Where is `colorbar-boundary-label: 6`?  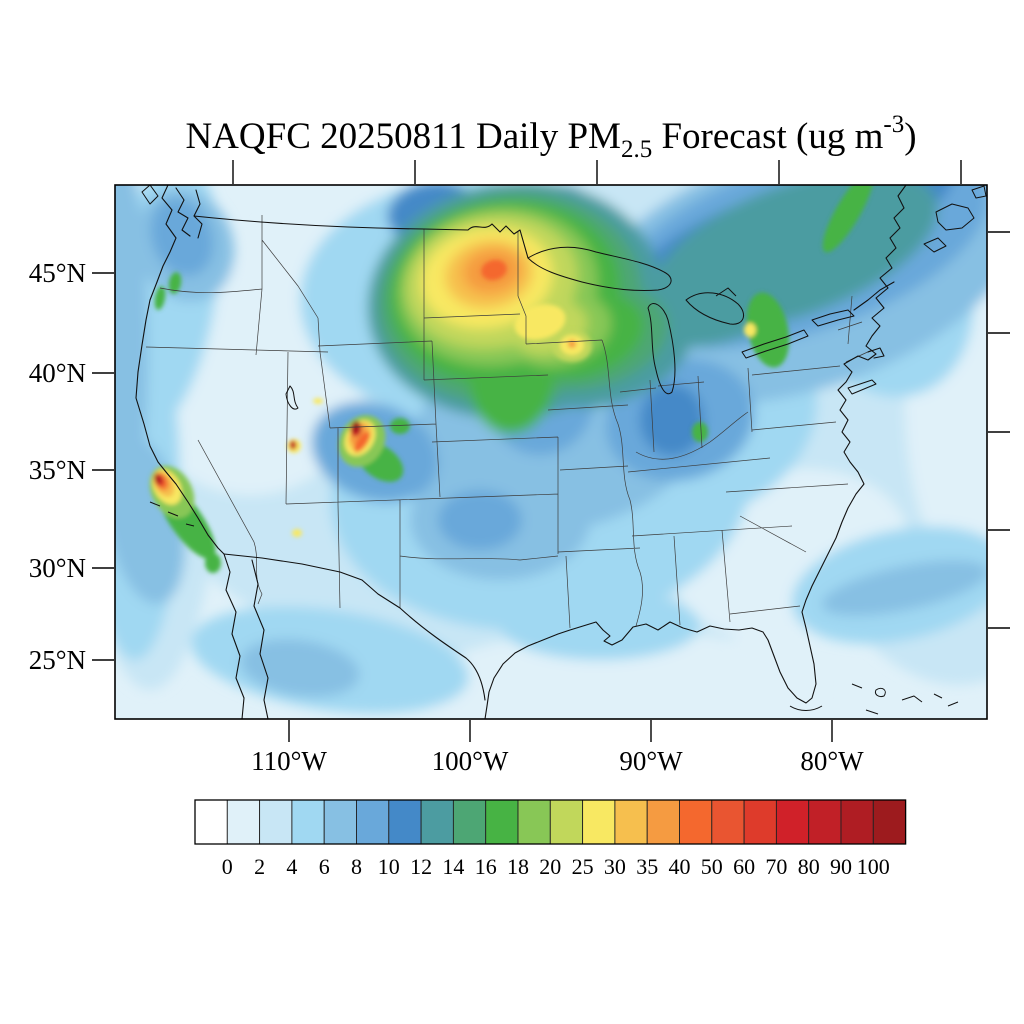 colorbar-boundary-label: 6 is located at coordinates (324, 866).